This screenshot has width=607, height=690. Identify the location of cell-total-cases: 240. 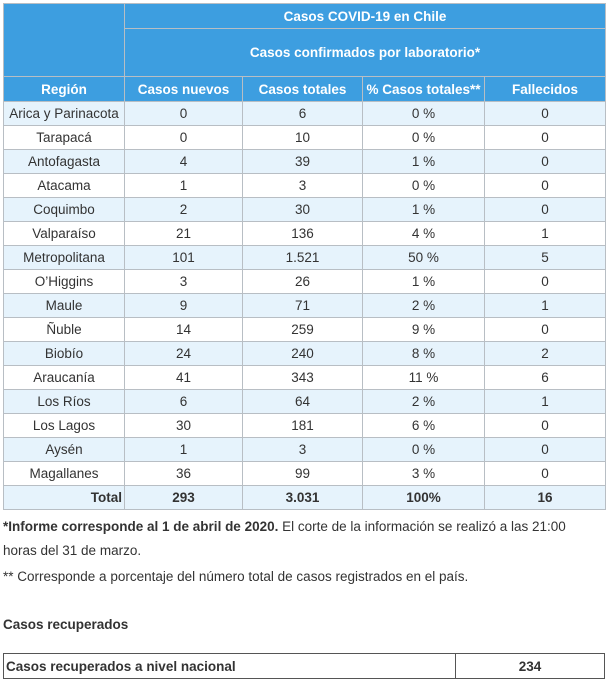
(302, 353).